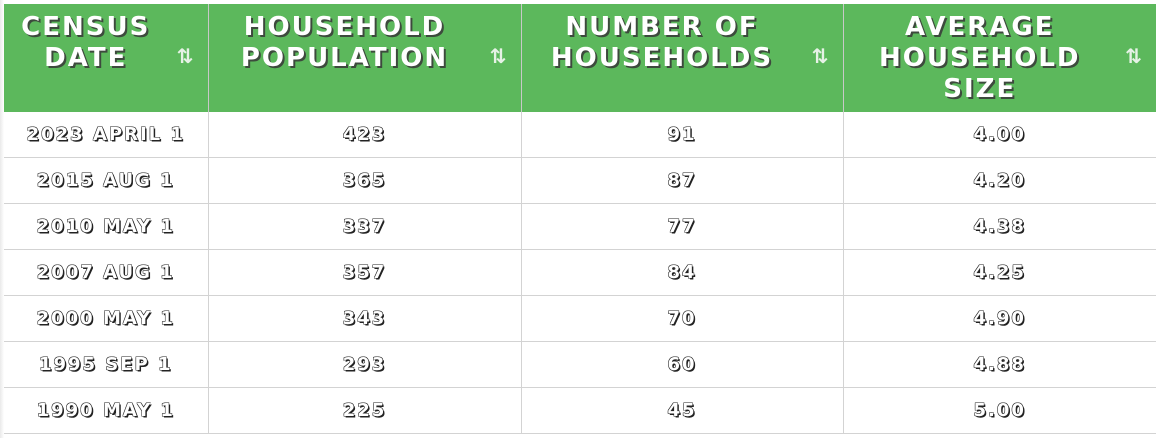  What do you see at coordinates (106, 410) in the screenshot?
I see `cell-census-date: 1990 MAY 1` at bounding box center [106, 410].